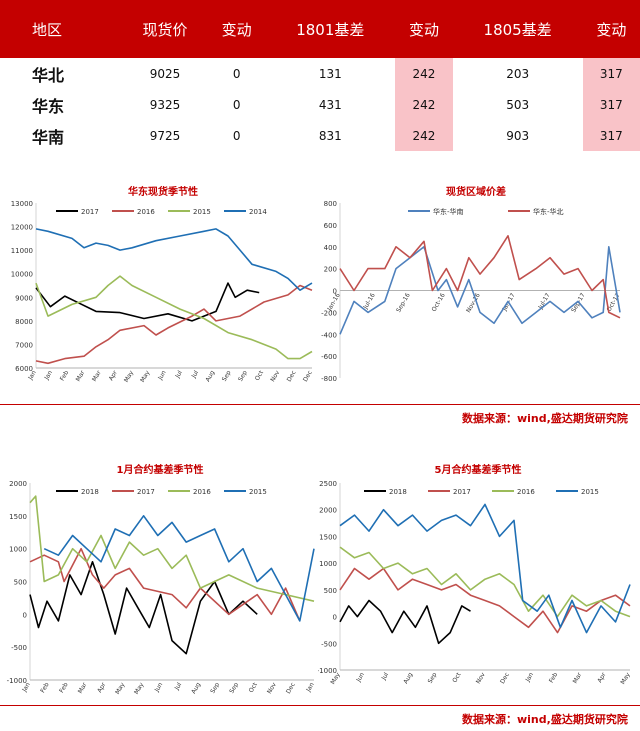 The width and height of the screenshot is (640, 731). What do you see at coordinates (327, 671) in the screenshot?
I see `y-tick-label: -1000` at bounding box center [327, 671].